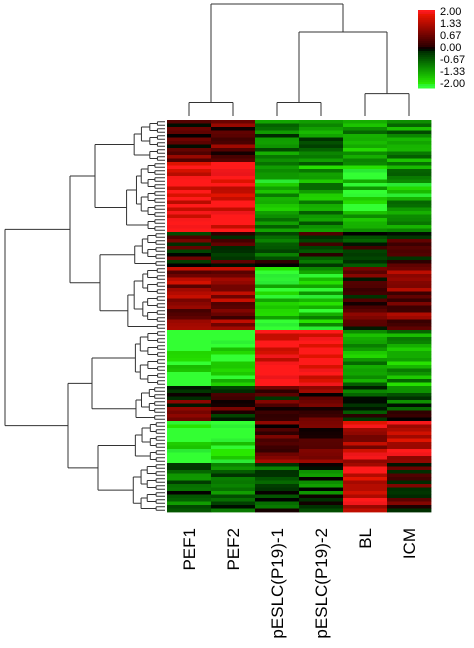  What do you see at coordinates (450, 24) in the screenshot?
I see `legend-tick-label: 1.33` at bounding box center [450, 24].